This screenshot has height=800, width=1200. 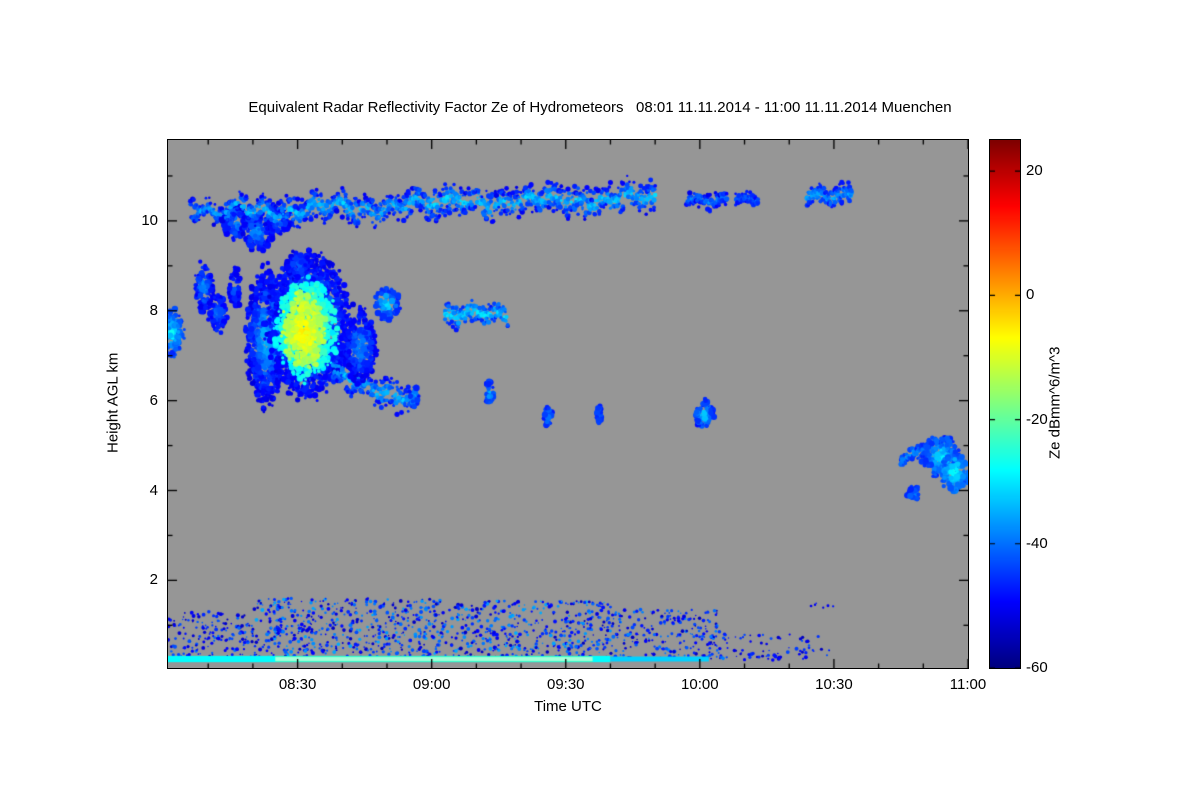 What do you see at coordinates (135, 404) in the screenshot?
I see `y-axis-tick-labels: 2 4 6 8 10` at bounding box center [135, 404].